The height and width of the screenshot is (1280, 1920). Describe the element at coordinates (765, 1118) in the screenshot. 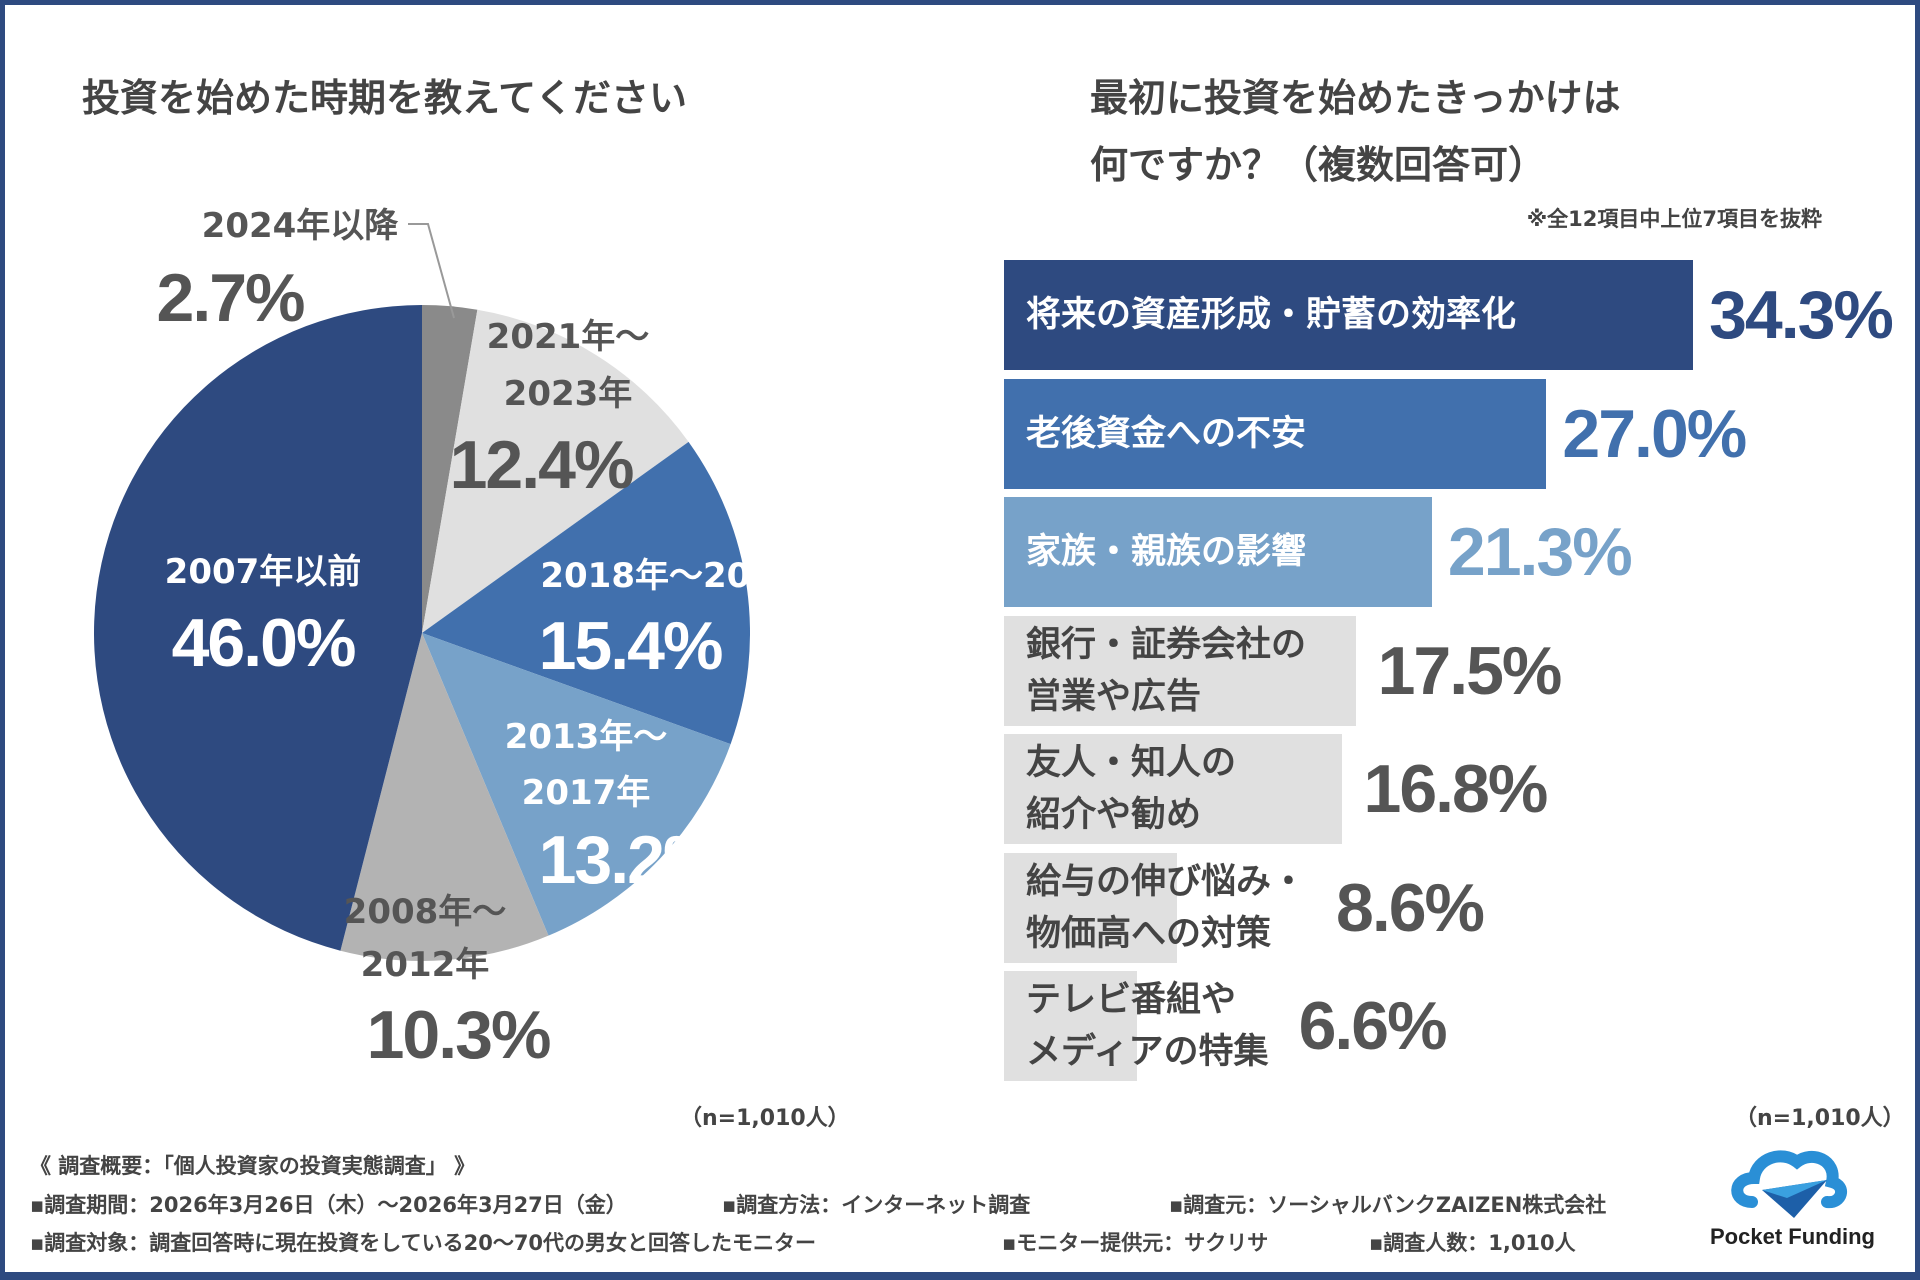

I see `pie-n-label: （n=1,010人）` at that location.